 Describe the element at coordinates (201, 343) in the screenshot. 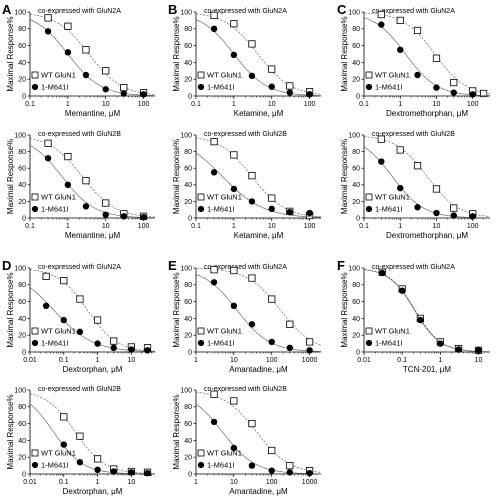

I see `legend-marker-circle` at that location.